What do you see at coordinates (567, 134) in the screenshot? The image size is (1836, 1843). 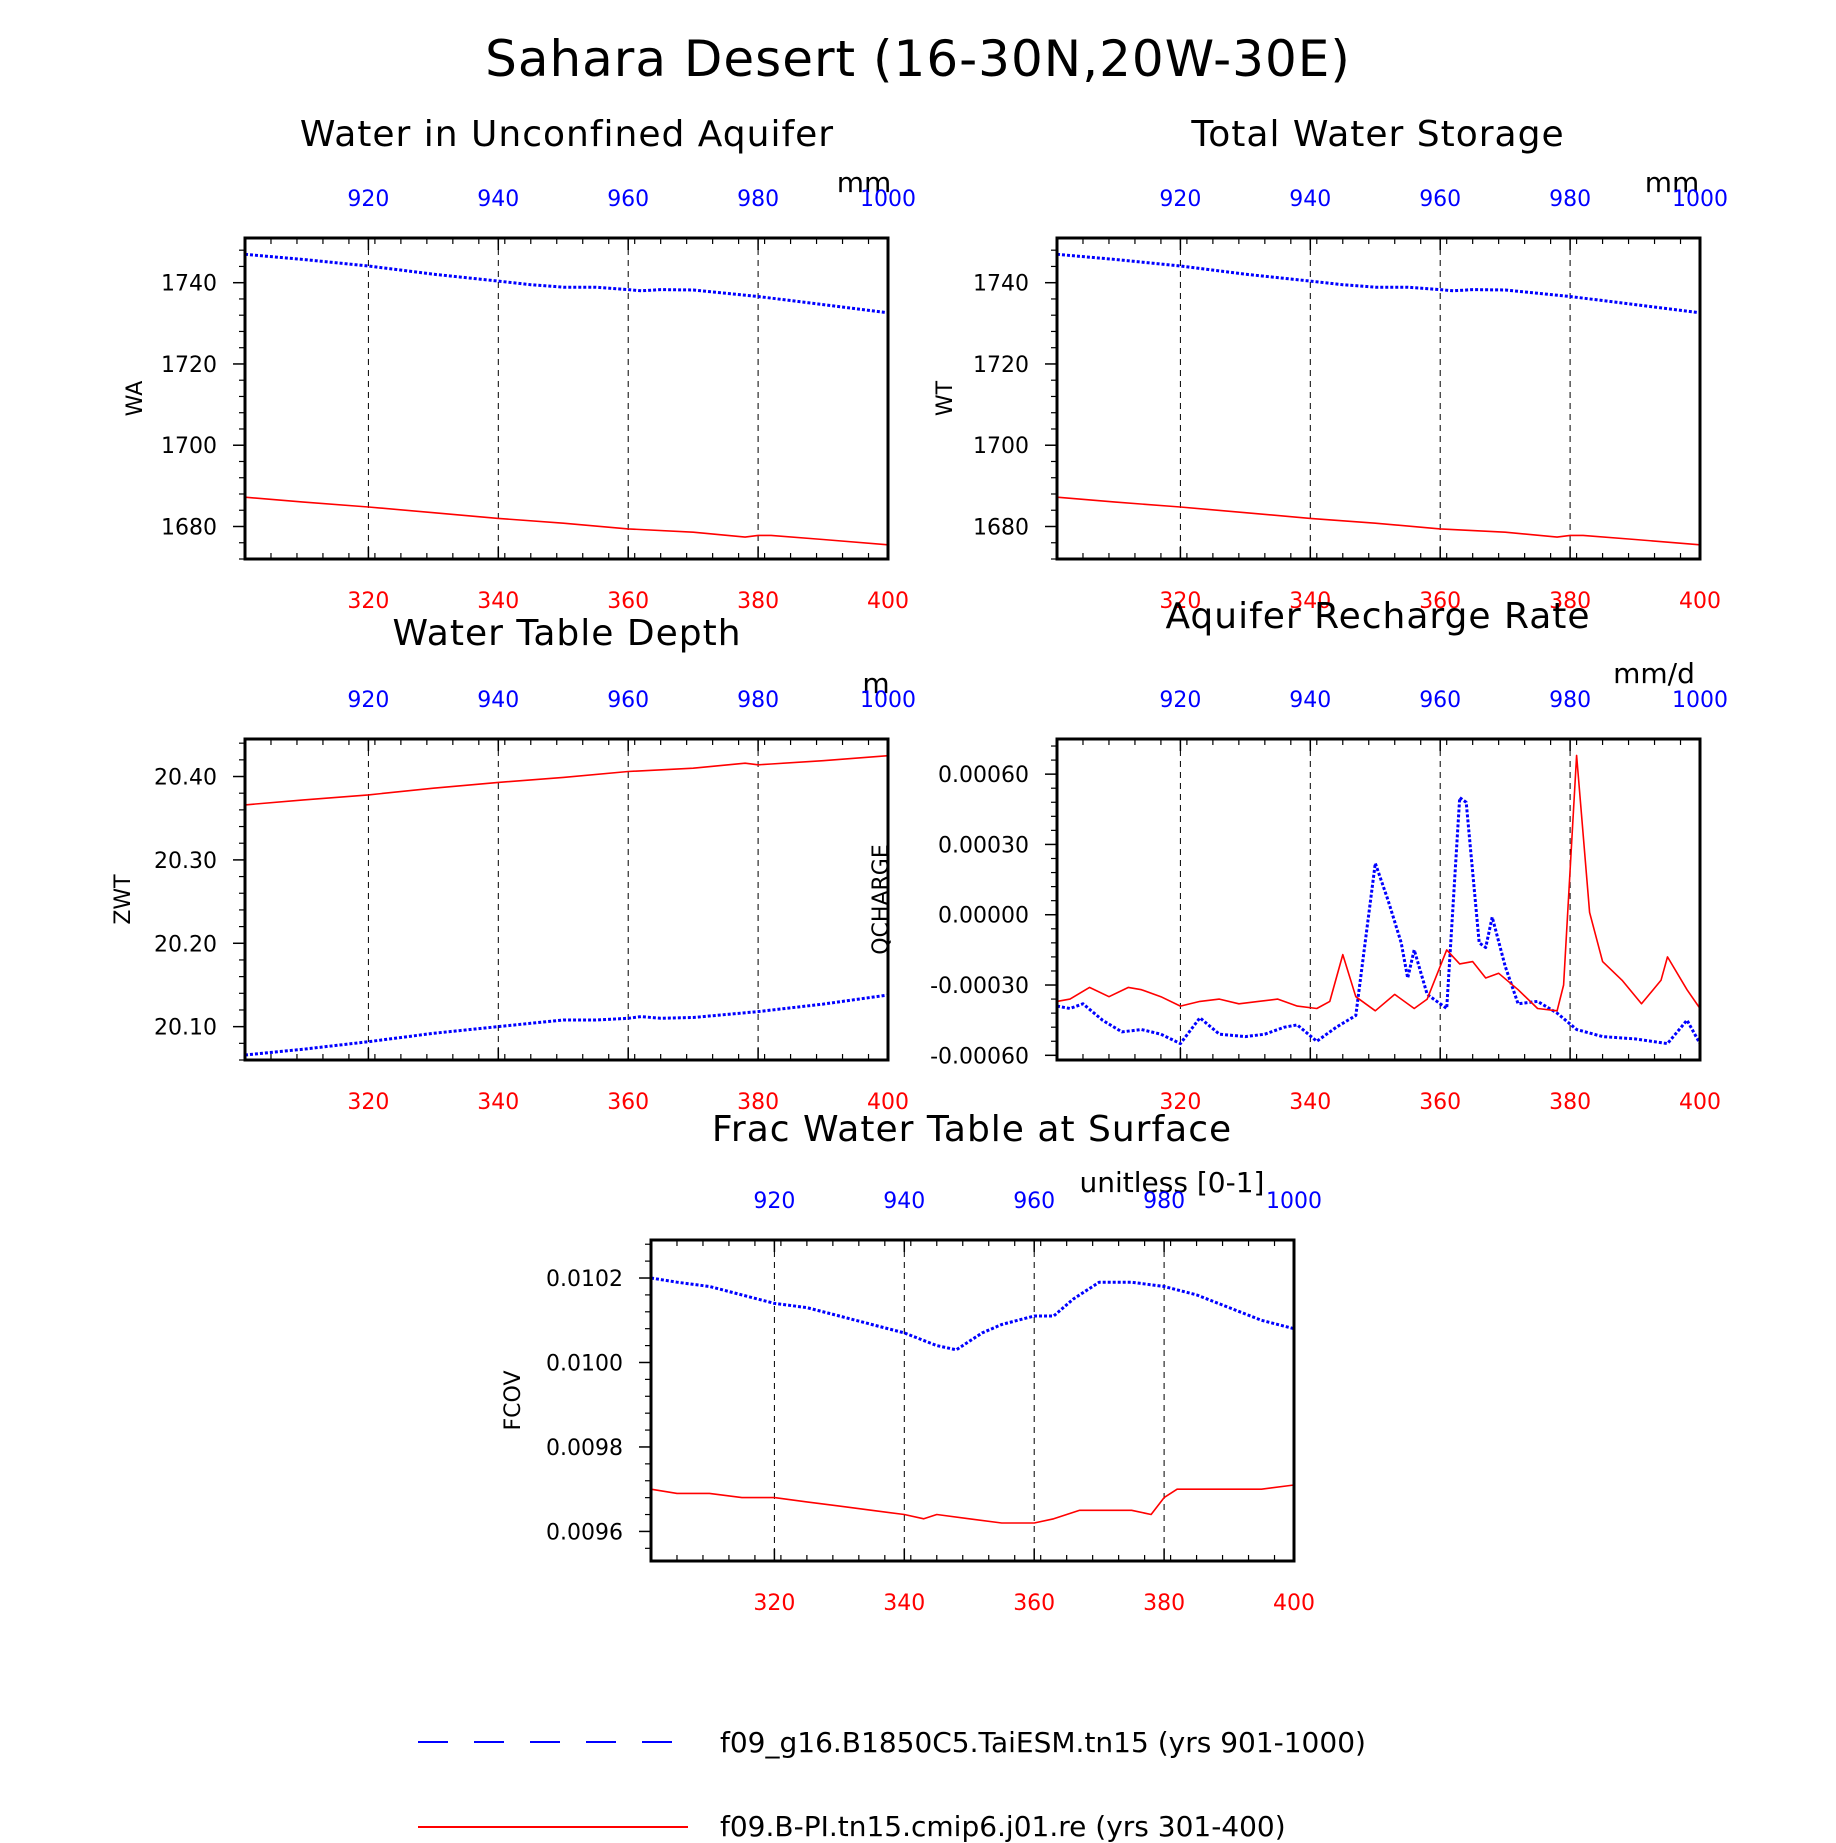 I see `panel-title: Water in Unconfined Aquifer` at bounding box center [567, 134].